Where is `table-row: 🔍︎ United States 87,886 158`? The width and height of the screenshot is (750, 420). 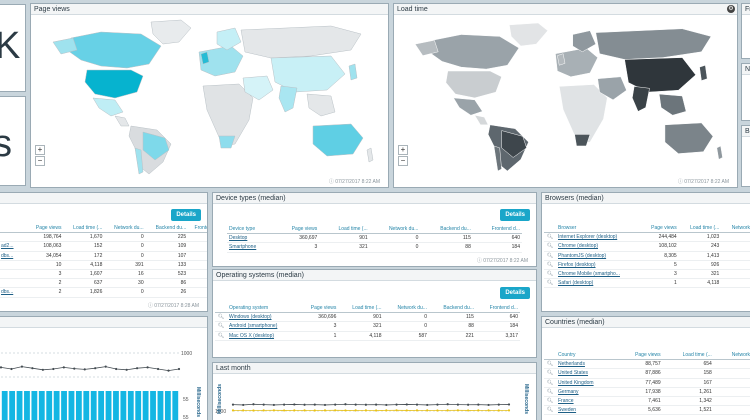
table-row: 🔍︎ United States 87,886 158 is located at coordinates (647, 373).